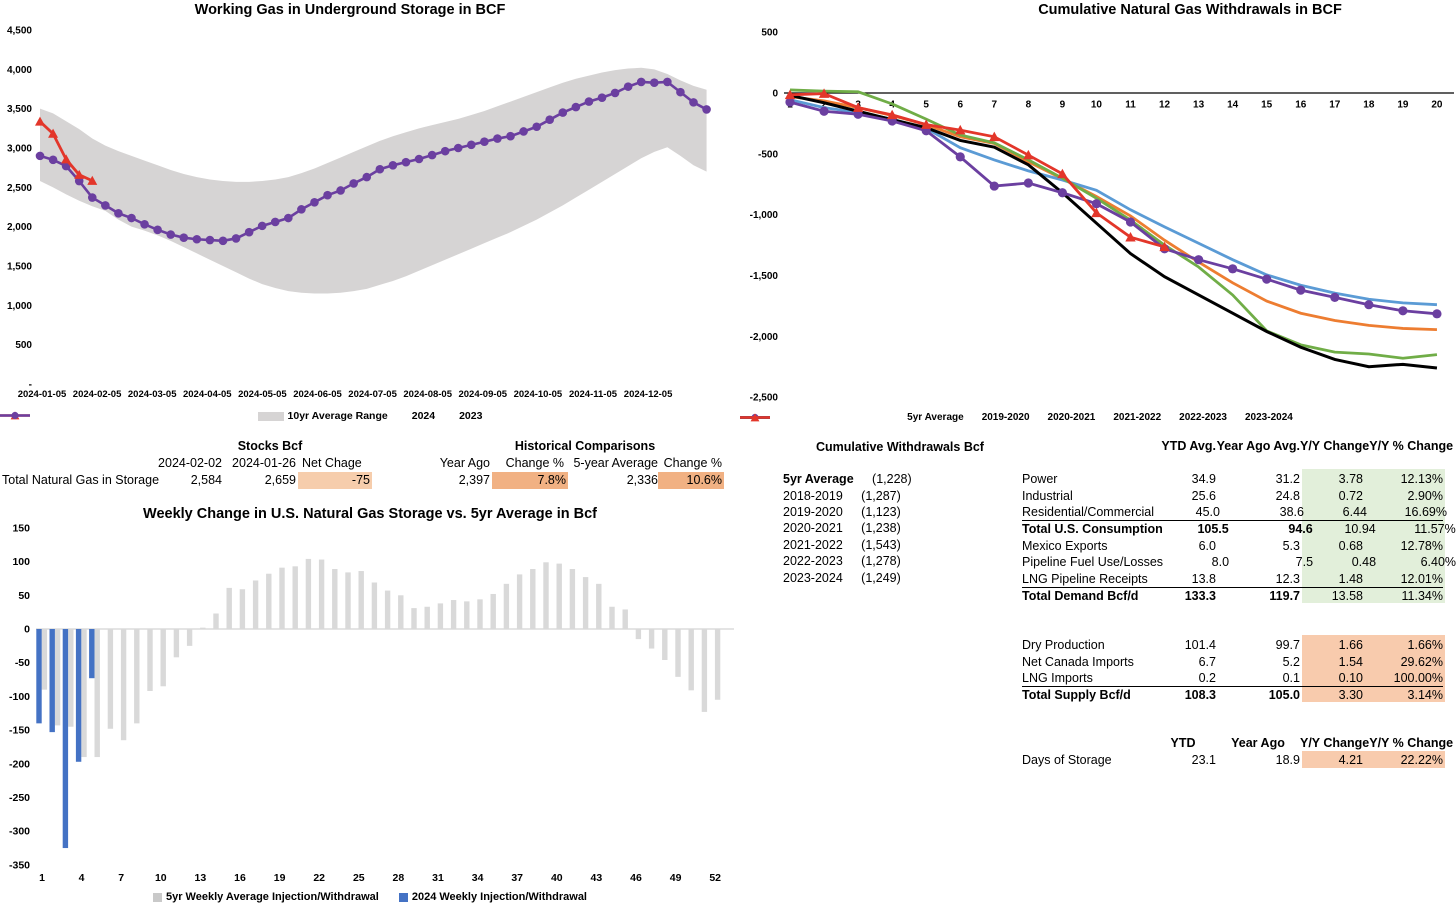 The width and height of the screenshot is (1456, 913). What do you see at coordinates (935, 417) in the screenshot?
I see `legend-label: 5yr Average` at bounding box center [935, 417].